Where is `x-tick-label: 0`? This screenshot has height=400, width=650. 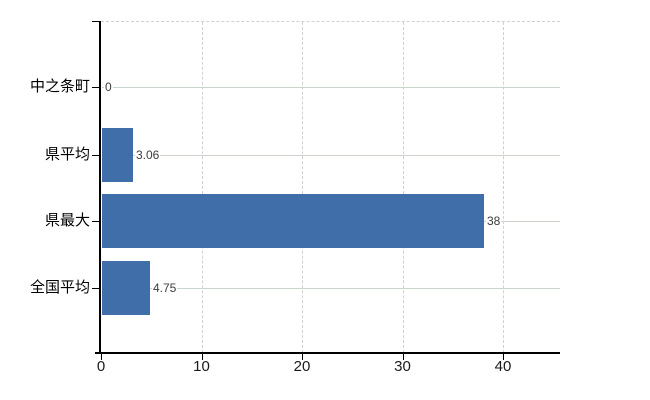 x-tick-label: 0 is located at coordinates (101, 366).